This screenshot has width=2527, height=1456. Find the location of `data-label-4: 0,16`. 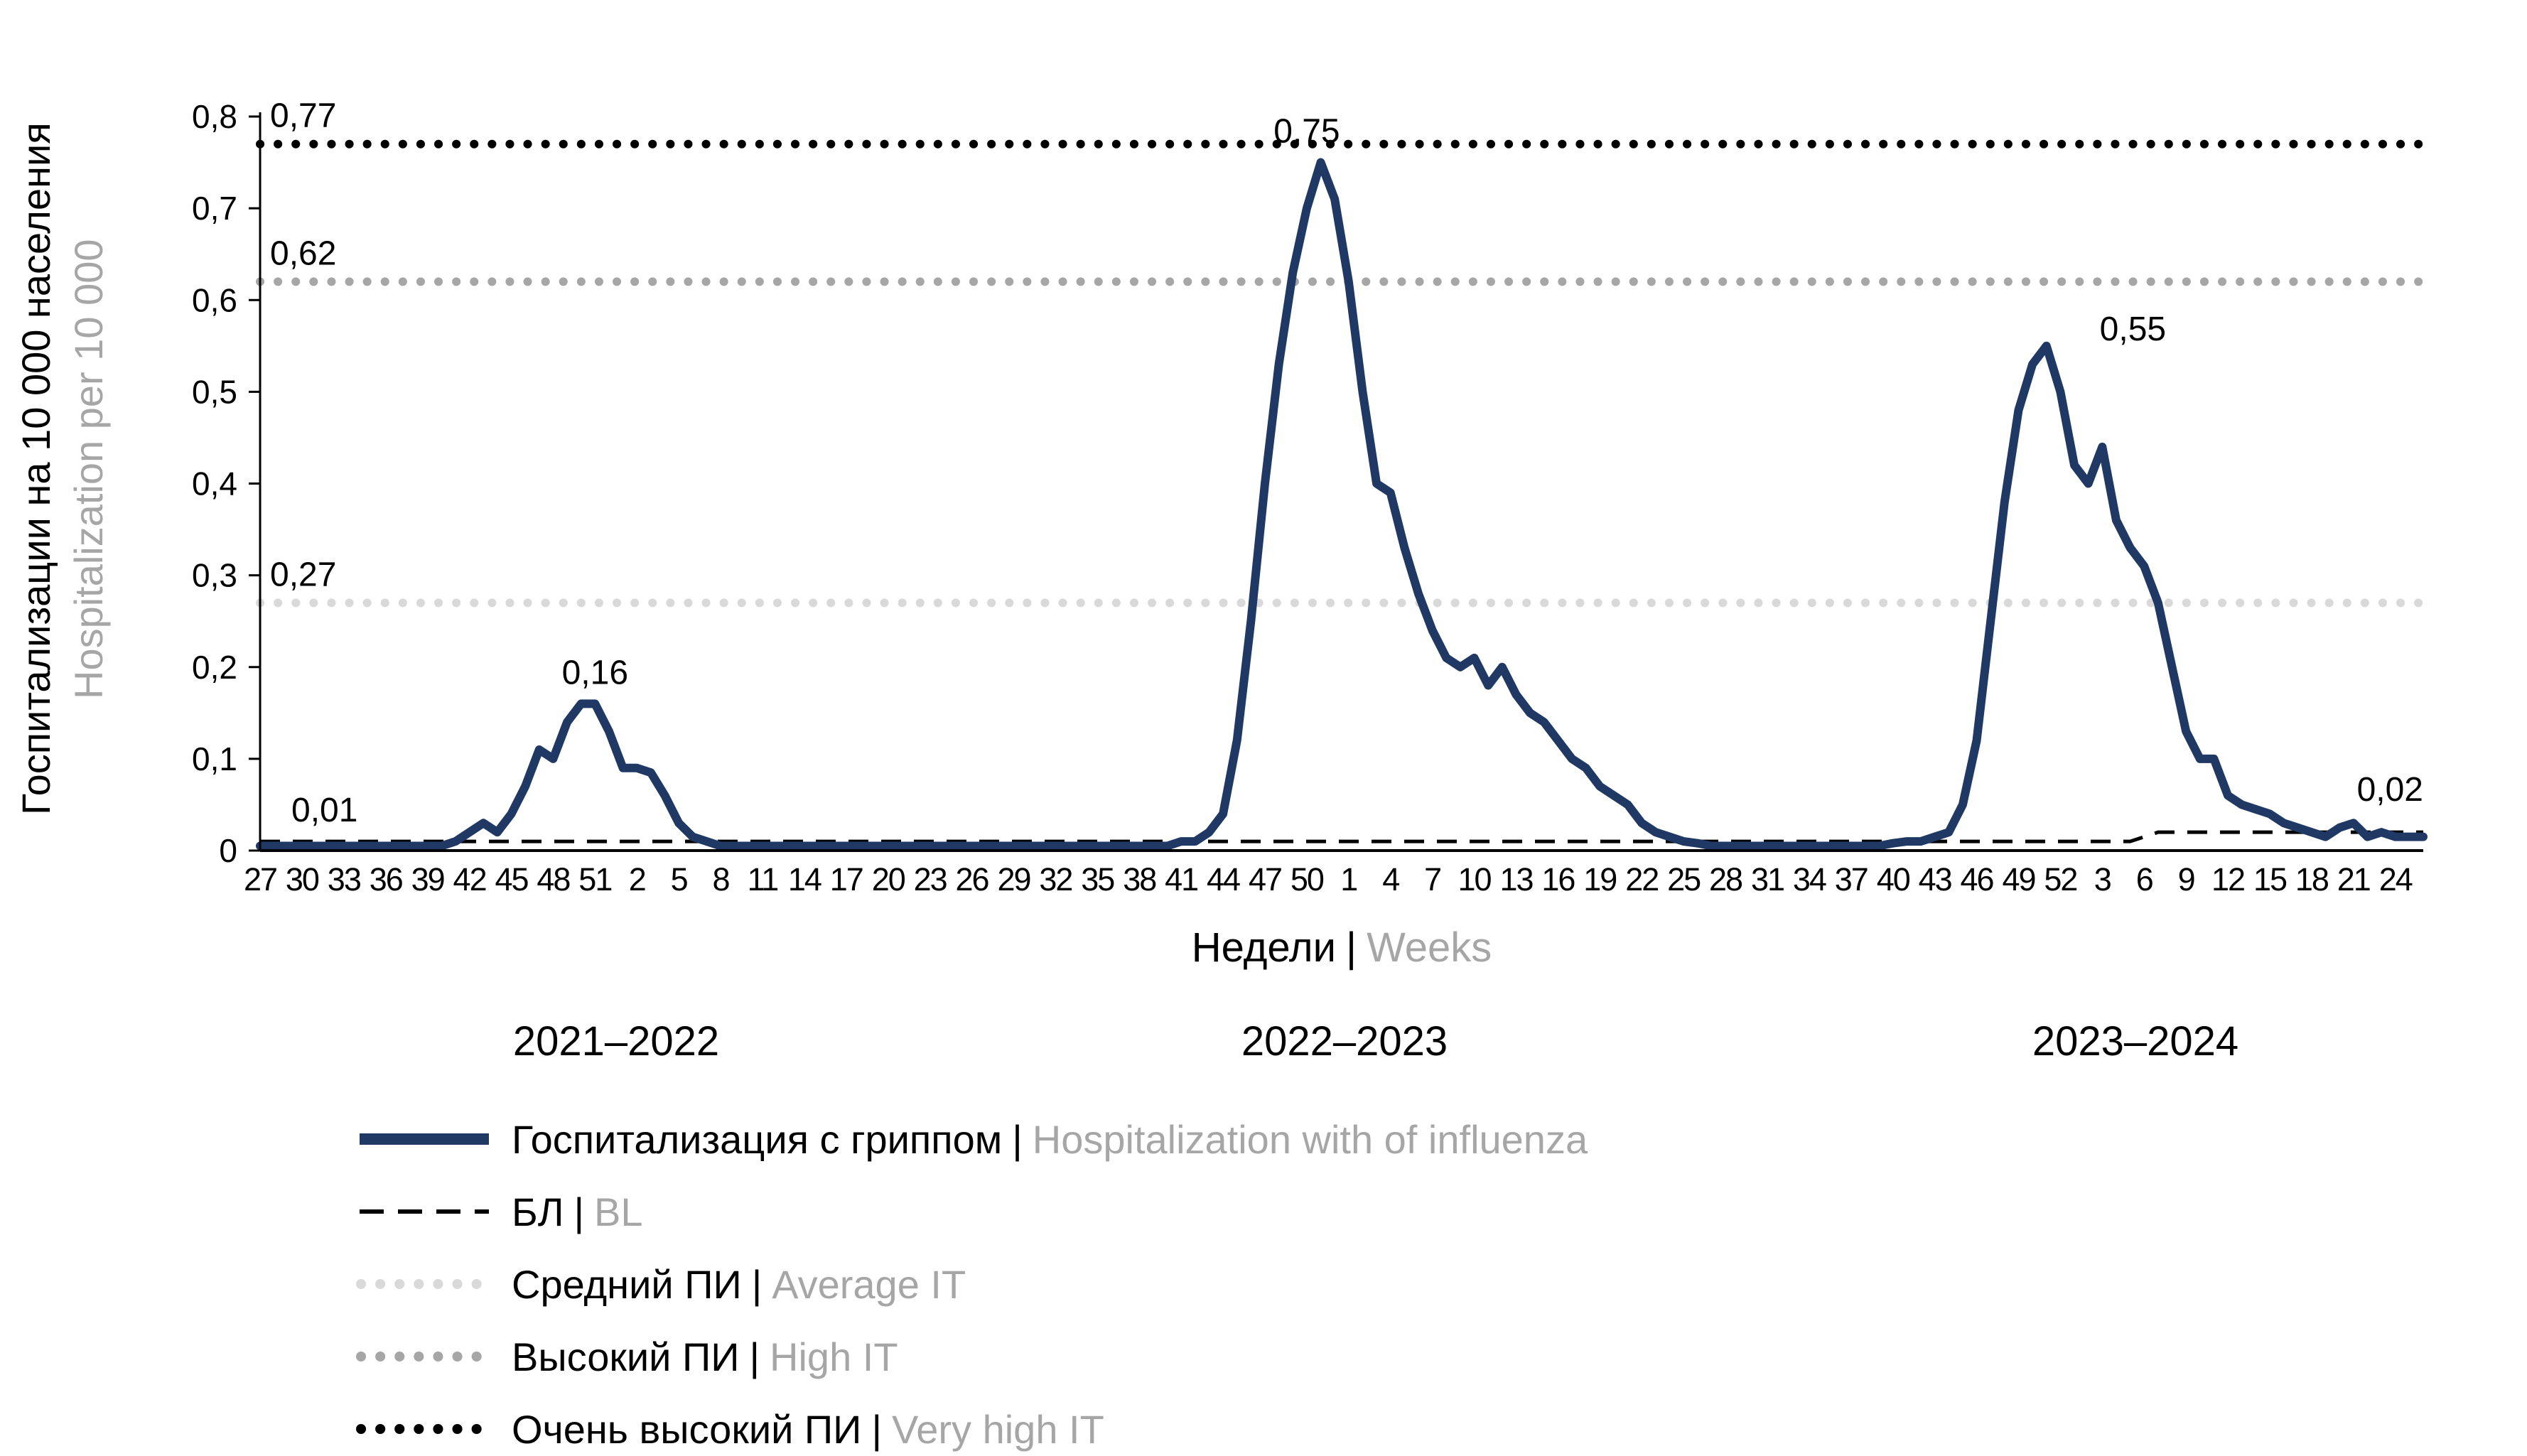

data-label-4: 0,16 is located at coordinates (595, 672).